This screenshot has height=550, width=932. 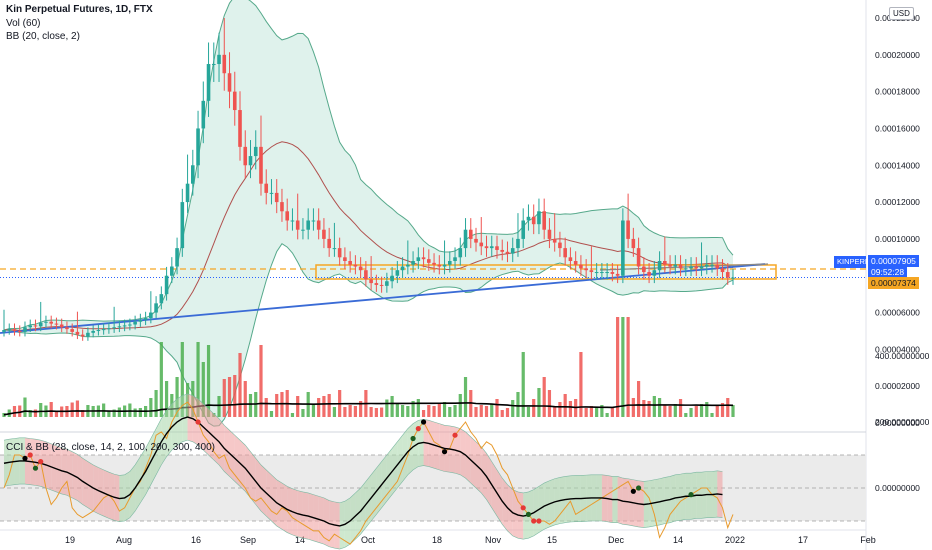 What do you see at coordinates (888, 272) in the screenshot?
I see `countdown-tag: 09:52:28` at bounding box center [888, 272].